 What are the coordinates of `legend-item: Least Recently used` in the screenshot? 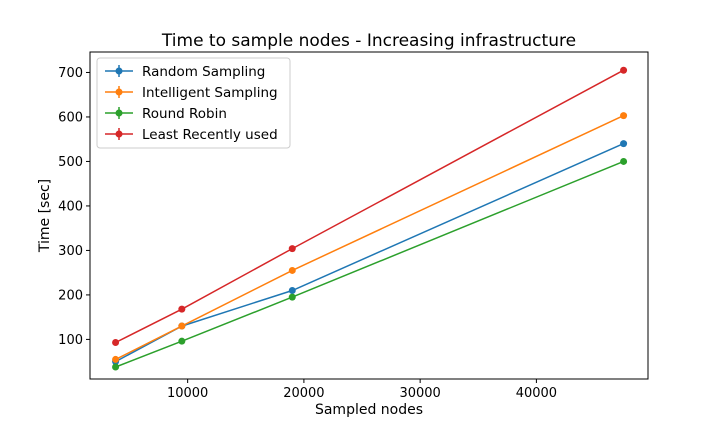 It's located at (191, 135).